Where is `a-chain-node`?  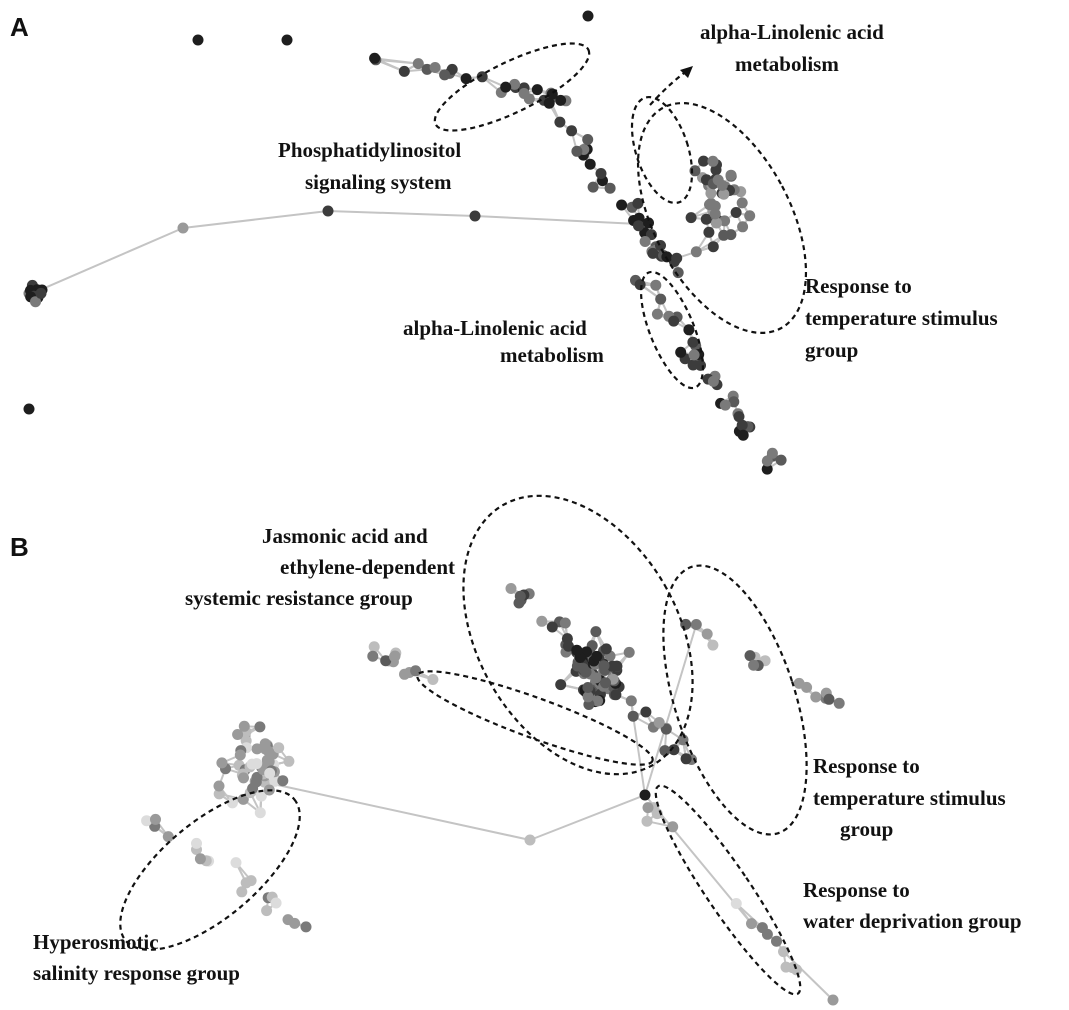 a-chain-node is located at coordinates (328, 211).